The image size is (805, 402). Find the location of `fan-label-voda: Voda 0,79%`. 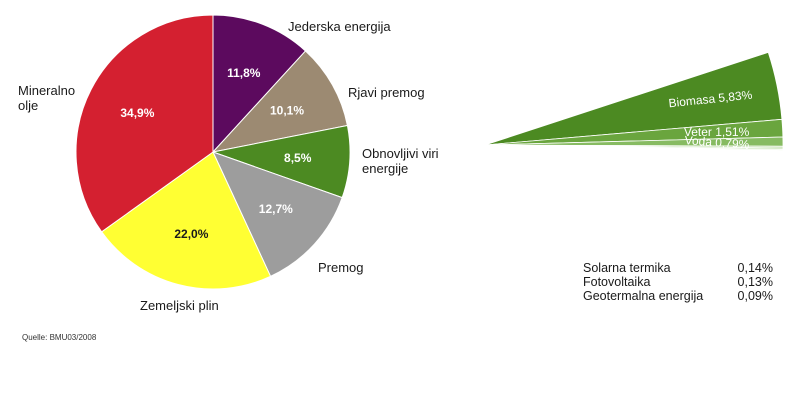

fan-label-voda: Voda 0,79% is located at coordinates (717, 142).